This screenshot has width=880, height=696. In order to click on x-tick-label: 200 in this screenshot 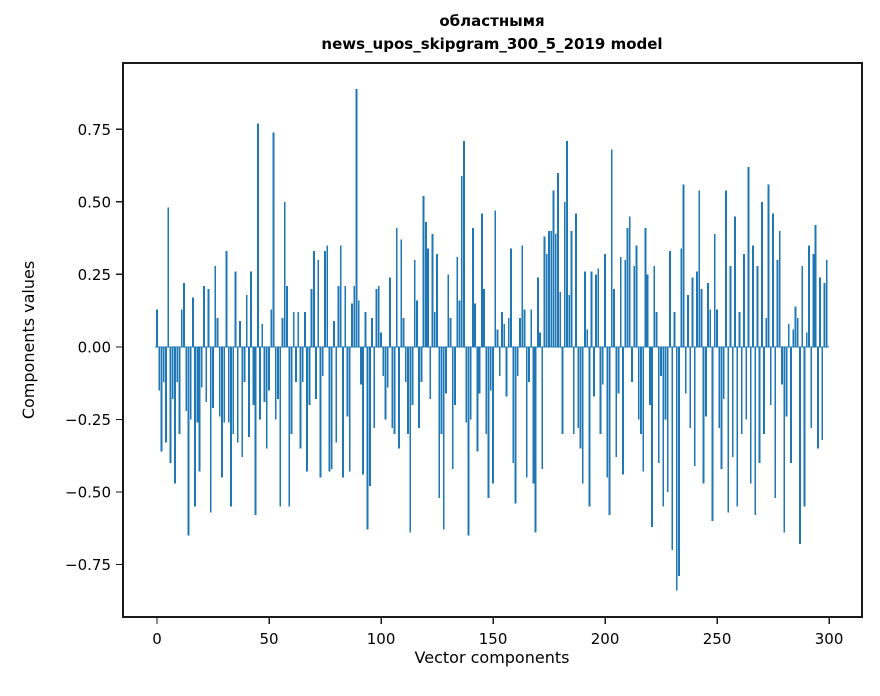, I will do `click(605, 639)`.